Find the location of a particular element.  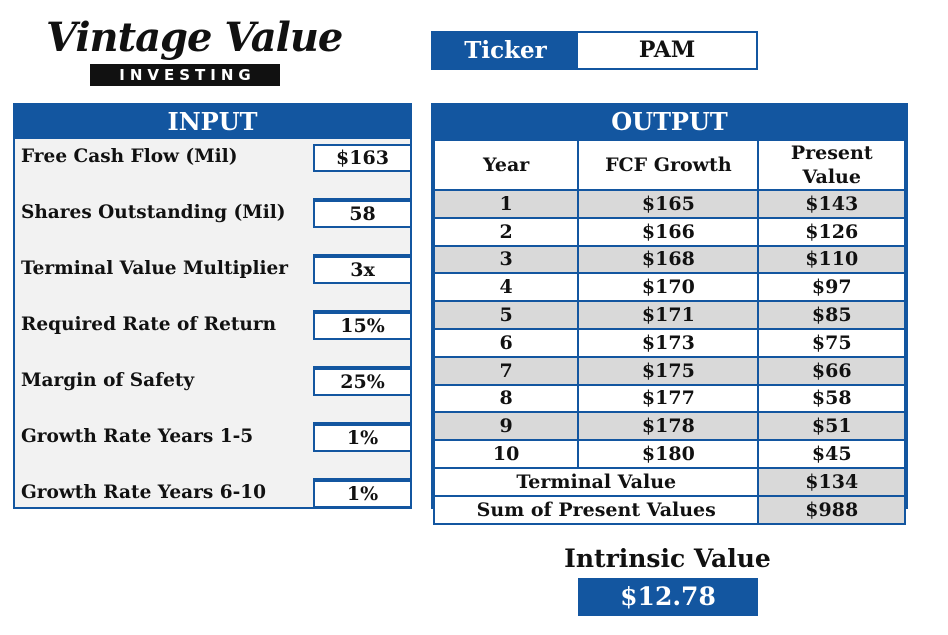

growth-rate-1-5-field: 1% is located at coordinates (361, 438).